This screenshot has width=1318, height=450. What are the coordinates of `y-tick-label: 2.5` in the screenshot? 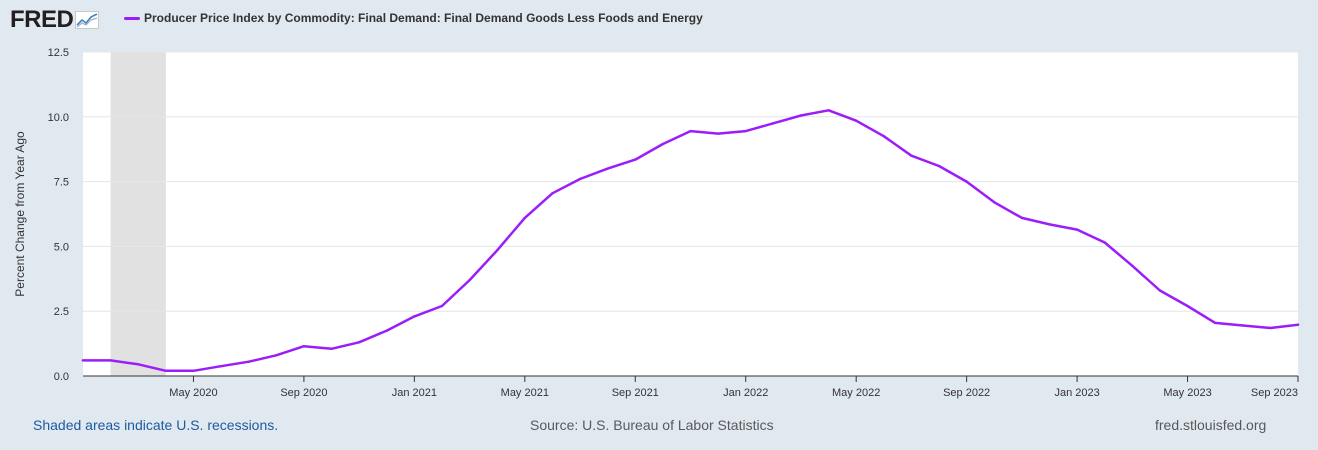 It's located at (61, 312).